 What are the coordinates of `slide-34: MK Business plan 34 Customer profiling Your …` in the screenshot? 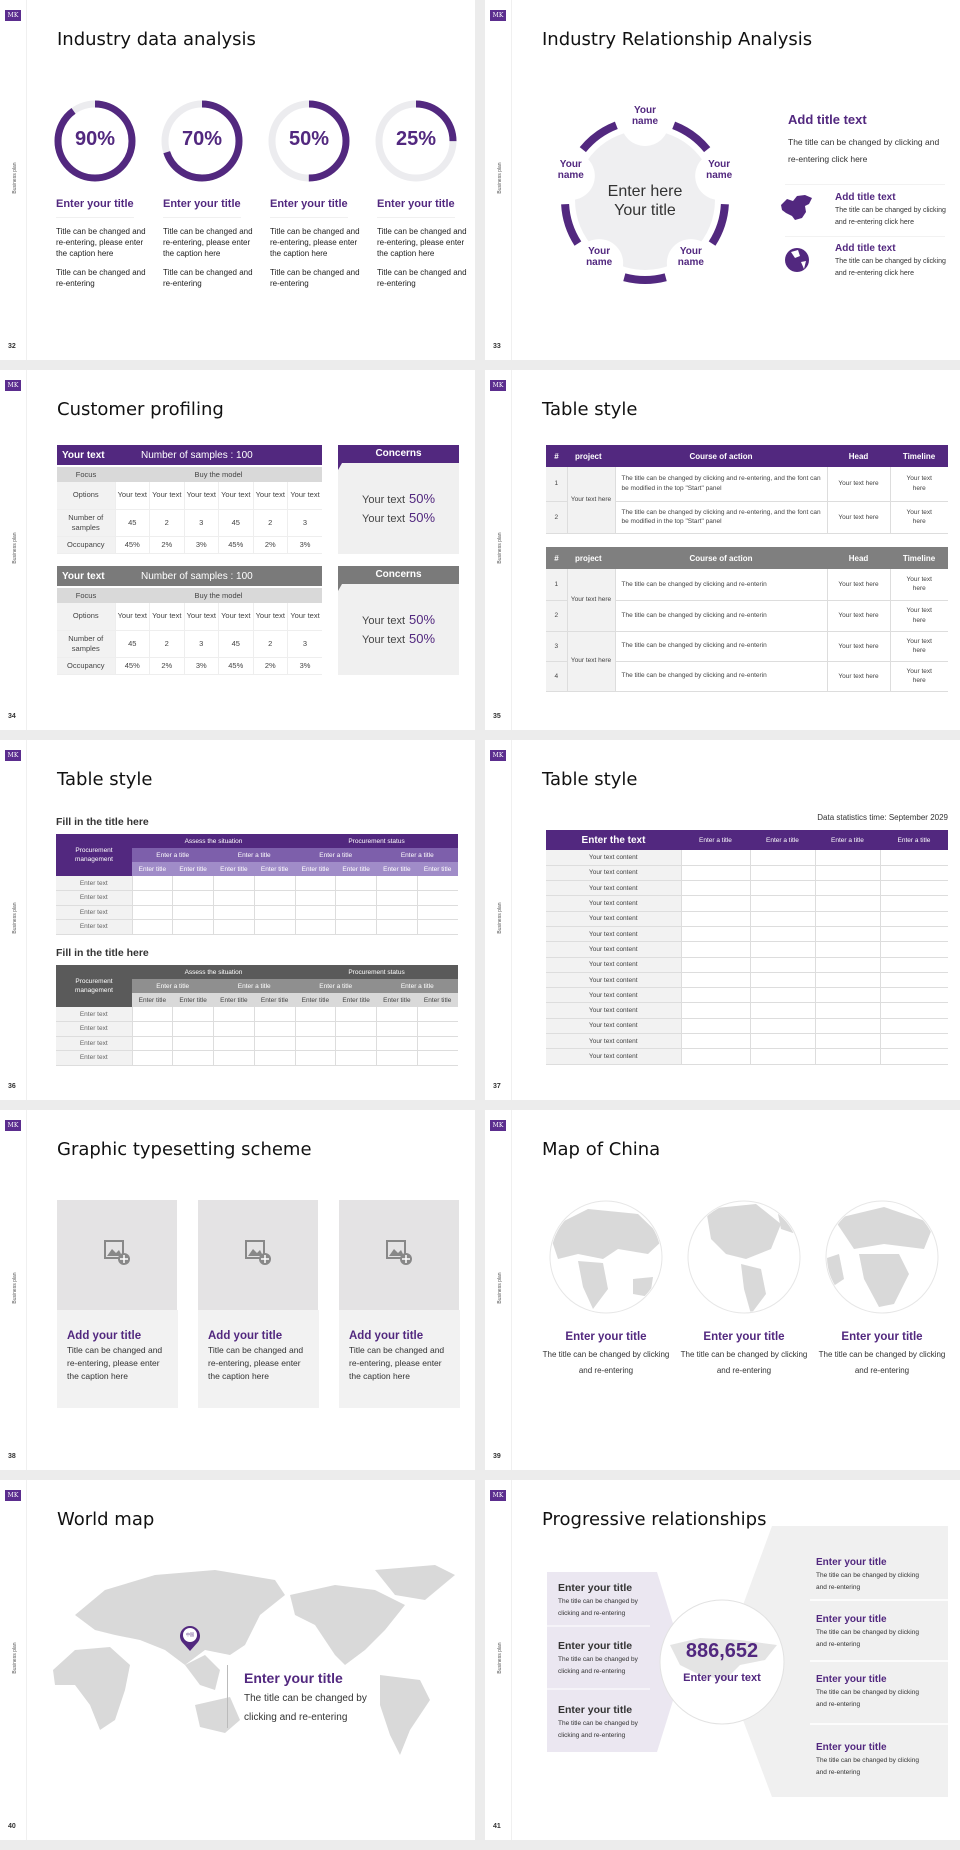 It's located at (237, 550).